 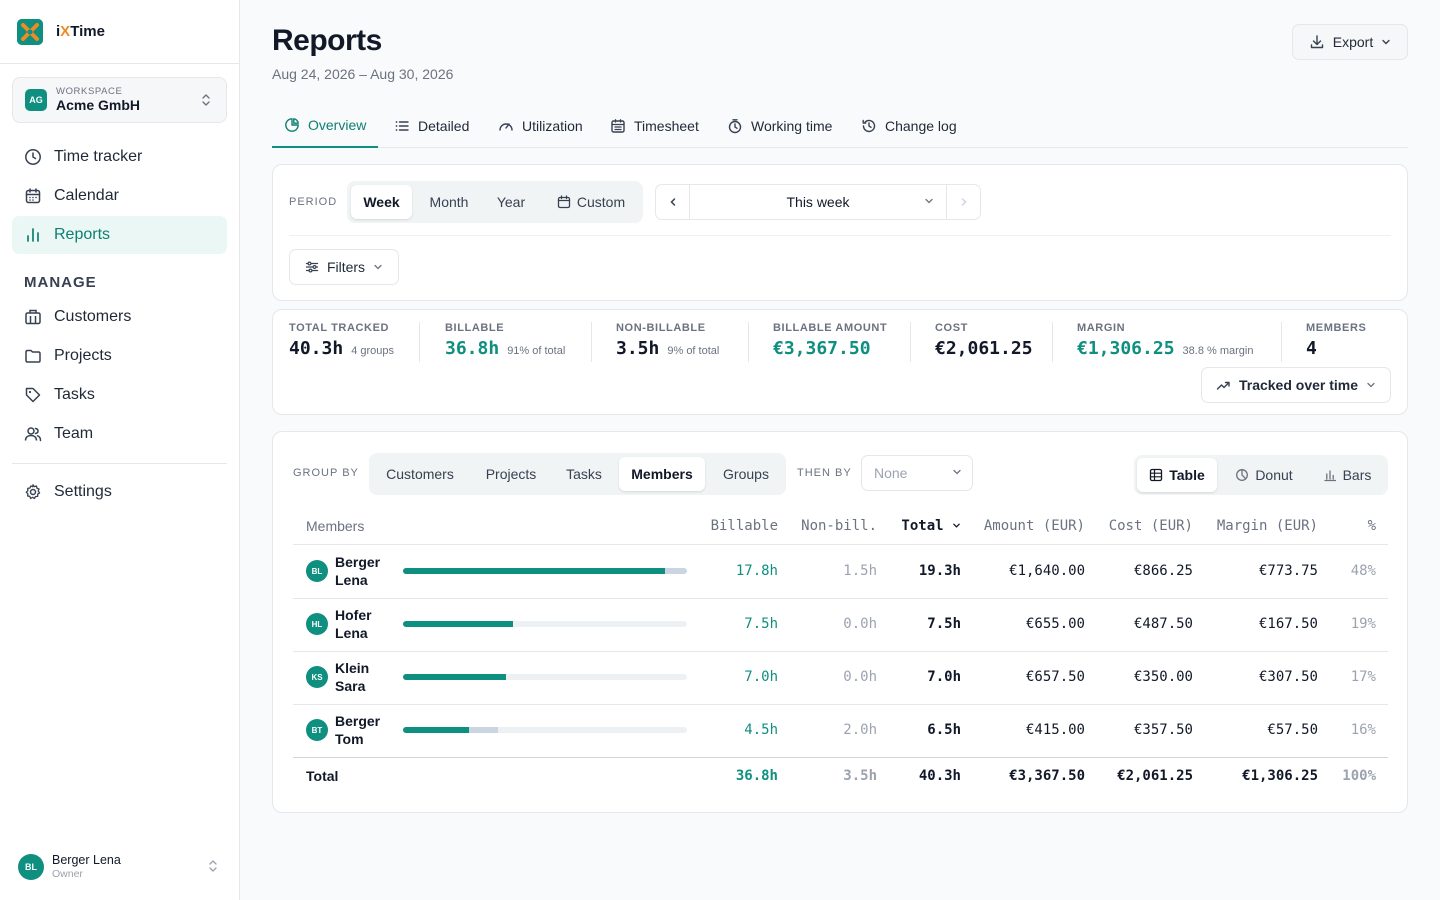 I want to click on column-header-non-billable: Non-bill., so click(x=839, y=526).